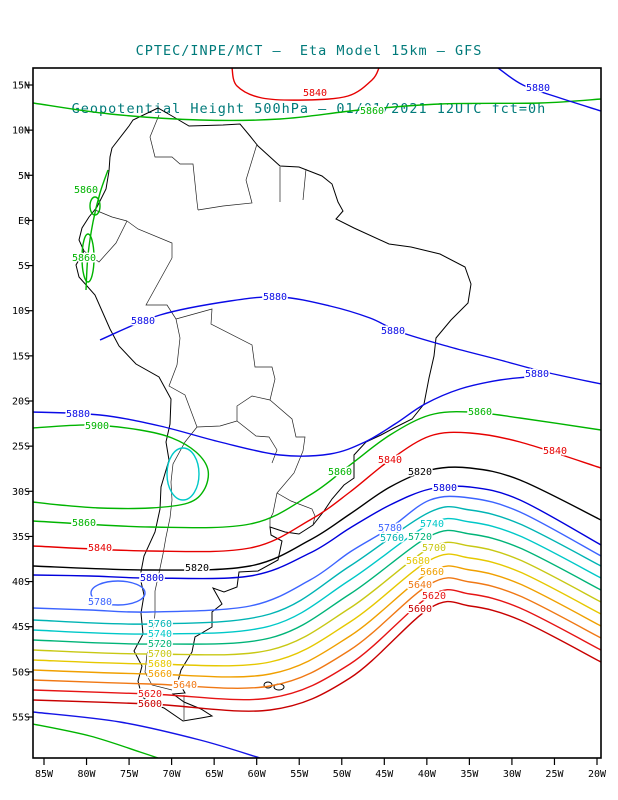 The width and height of the screenshot is (618, 800). I want to click on lat-tick-label: EQ, so click(24, 221).